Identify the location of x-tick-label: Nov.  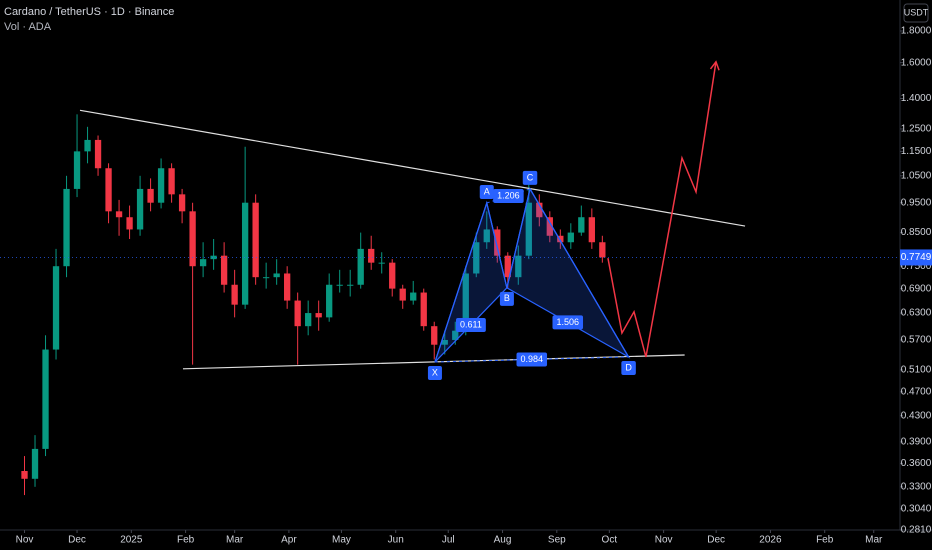
(25, 540).